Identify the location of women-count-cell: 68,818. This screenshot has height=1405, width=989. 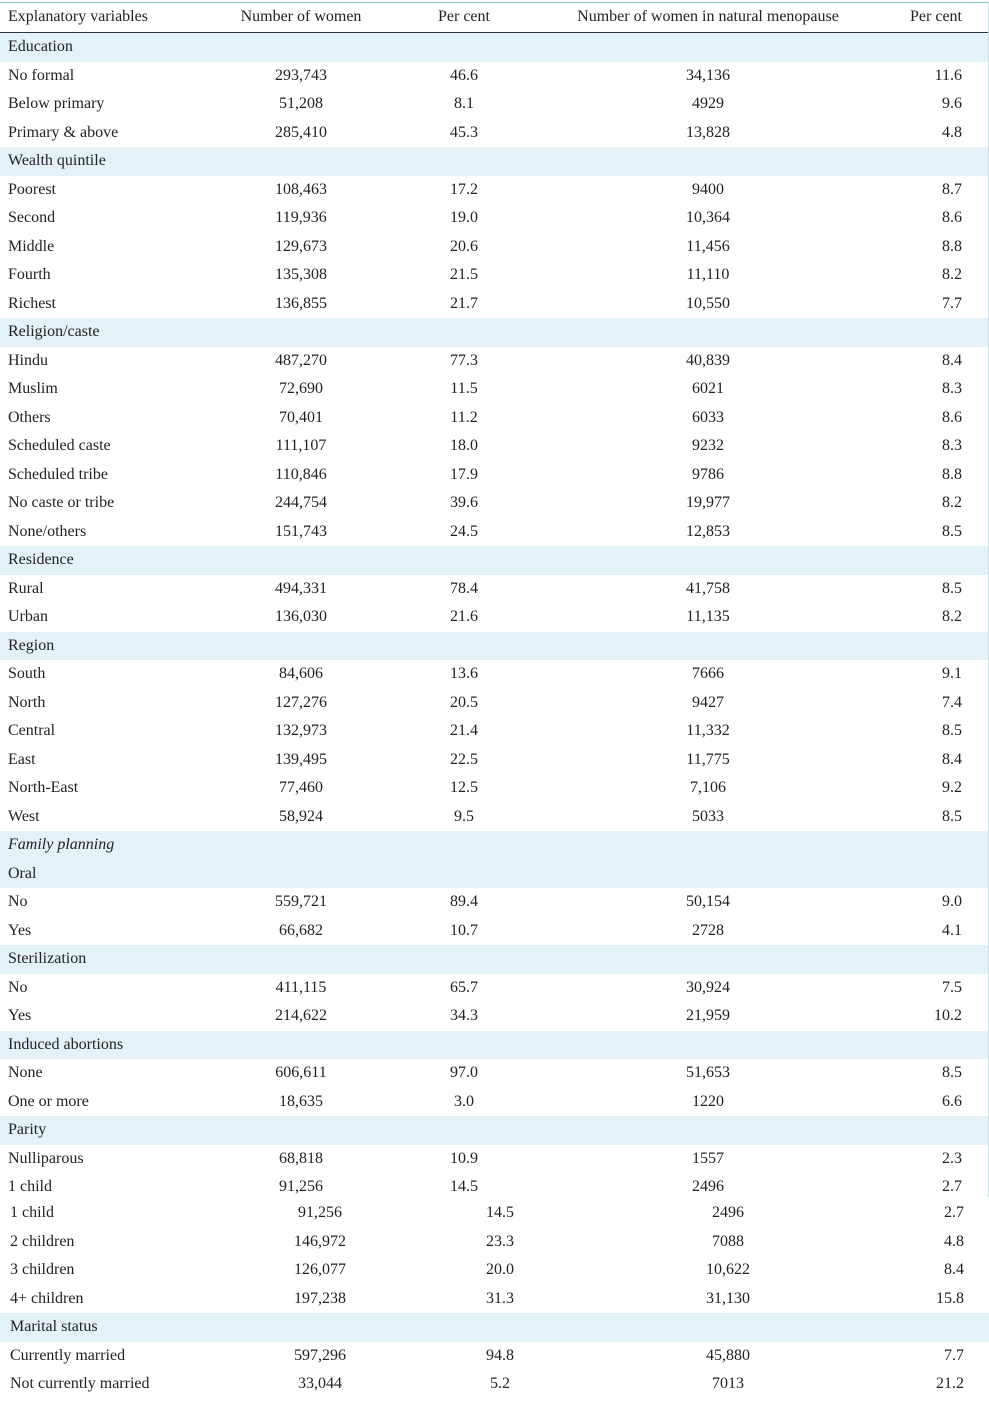
(301, 1158).